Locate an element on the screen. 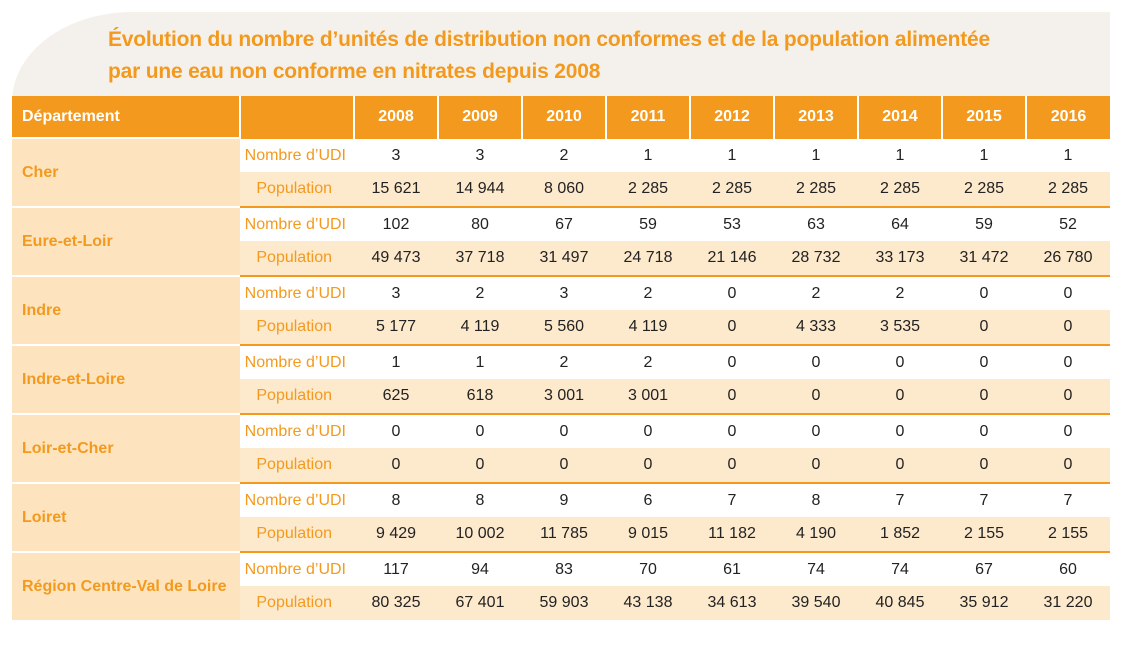 The height and width of the screenshot is (650, 1122). header-departement: Département is located at coordinates (126, 117).